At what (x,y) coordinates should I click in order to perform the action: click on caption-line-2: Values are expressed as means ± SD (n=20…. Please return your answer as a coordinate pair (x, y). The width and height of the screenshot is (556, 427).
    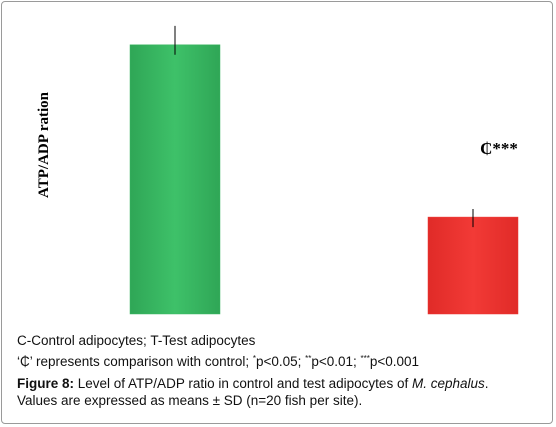
    Looking at the image, I should click on (190, 400).